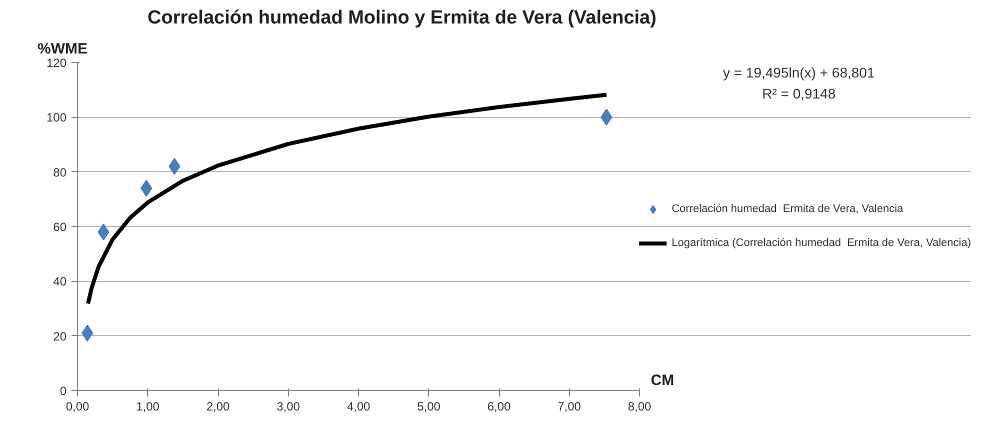  What do you see at coordinates (798, 72) in the screenshot?
I see `text: y = 19,495ln(x) + 68,801` at bounding box center [798, 72].